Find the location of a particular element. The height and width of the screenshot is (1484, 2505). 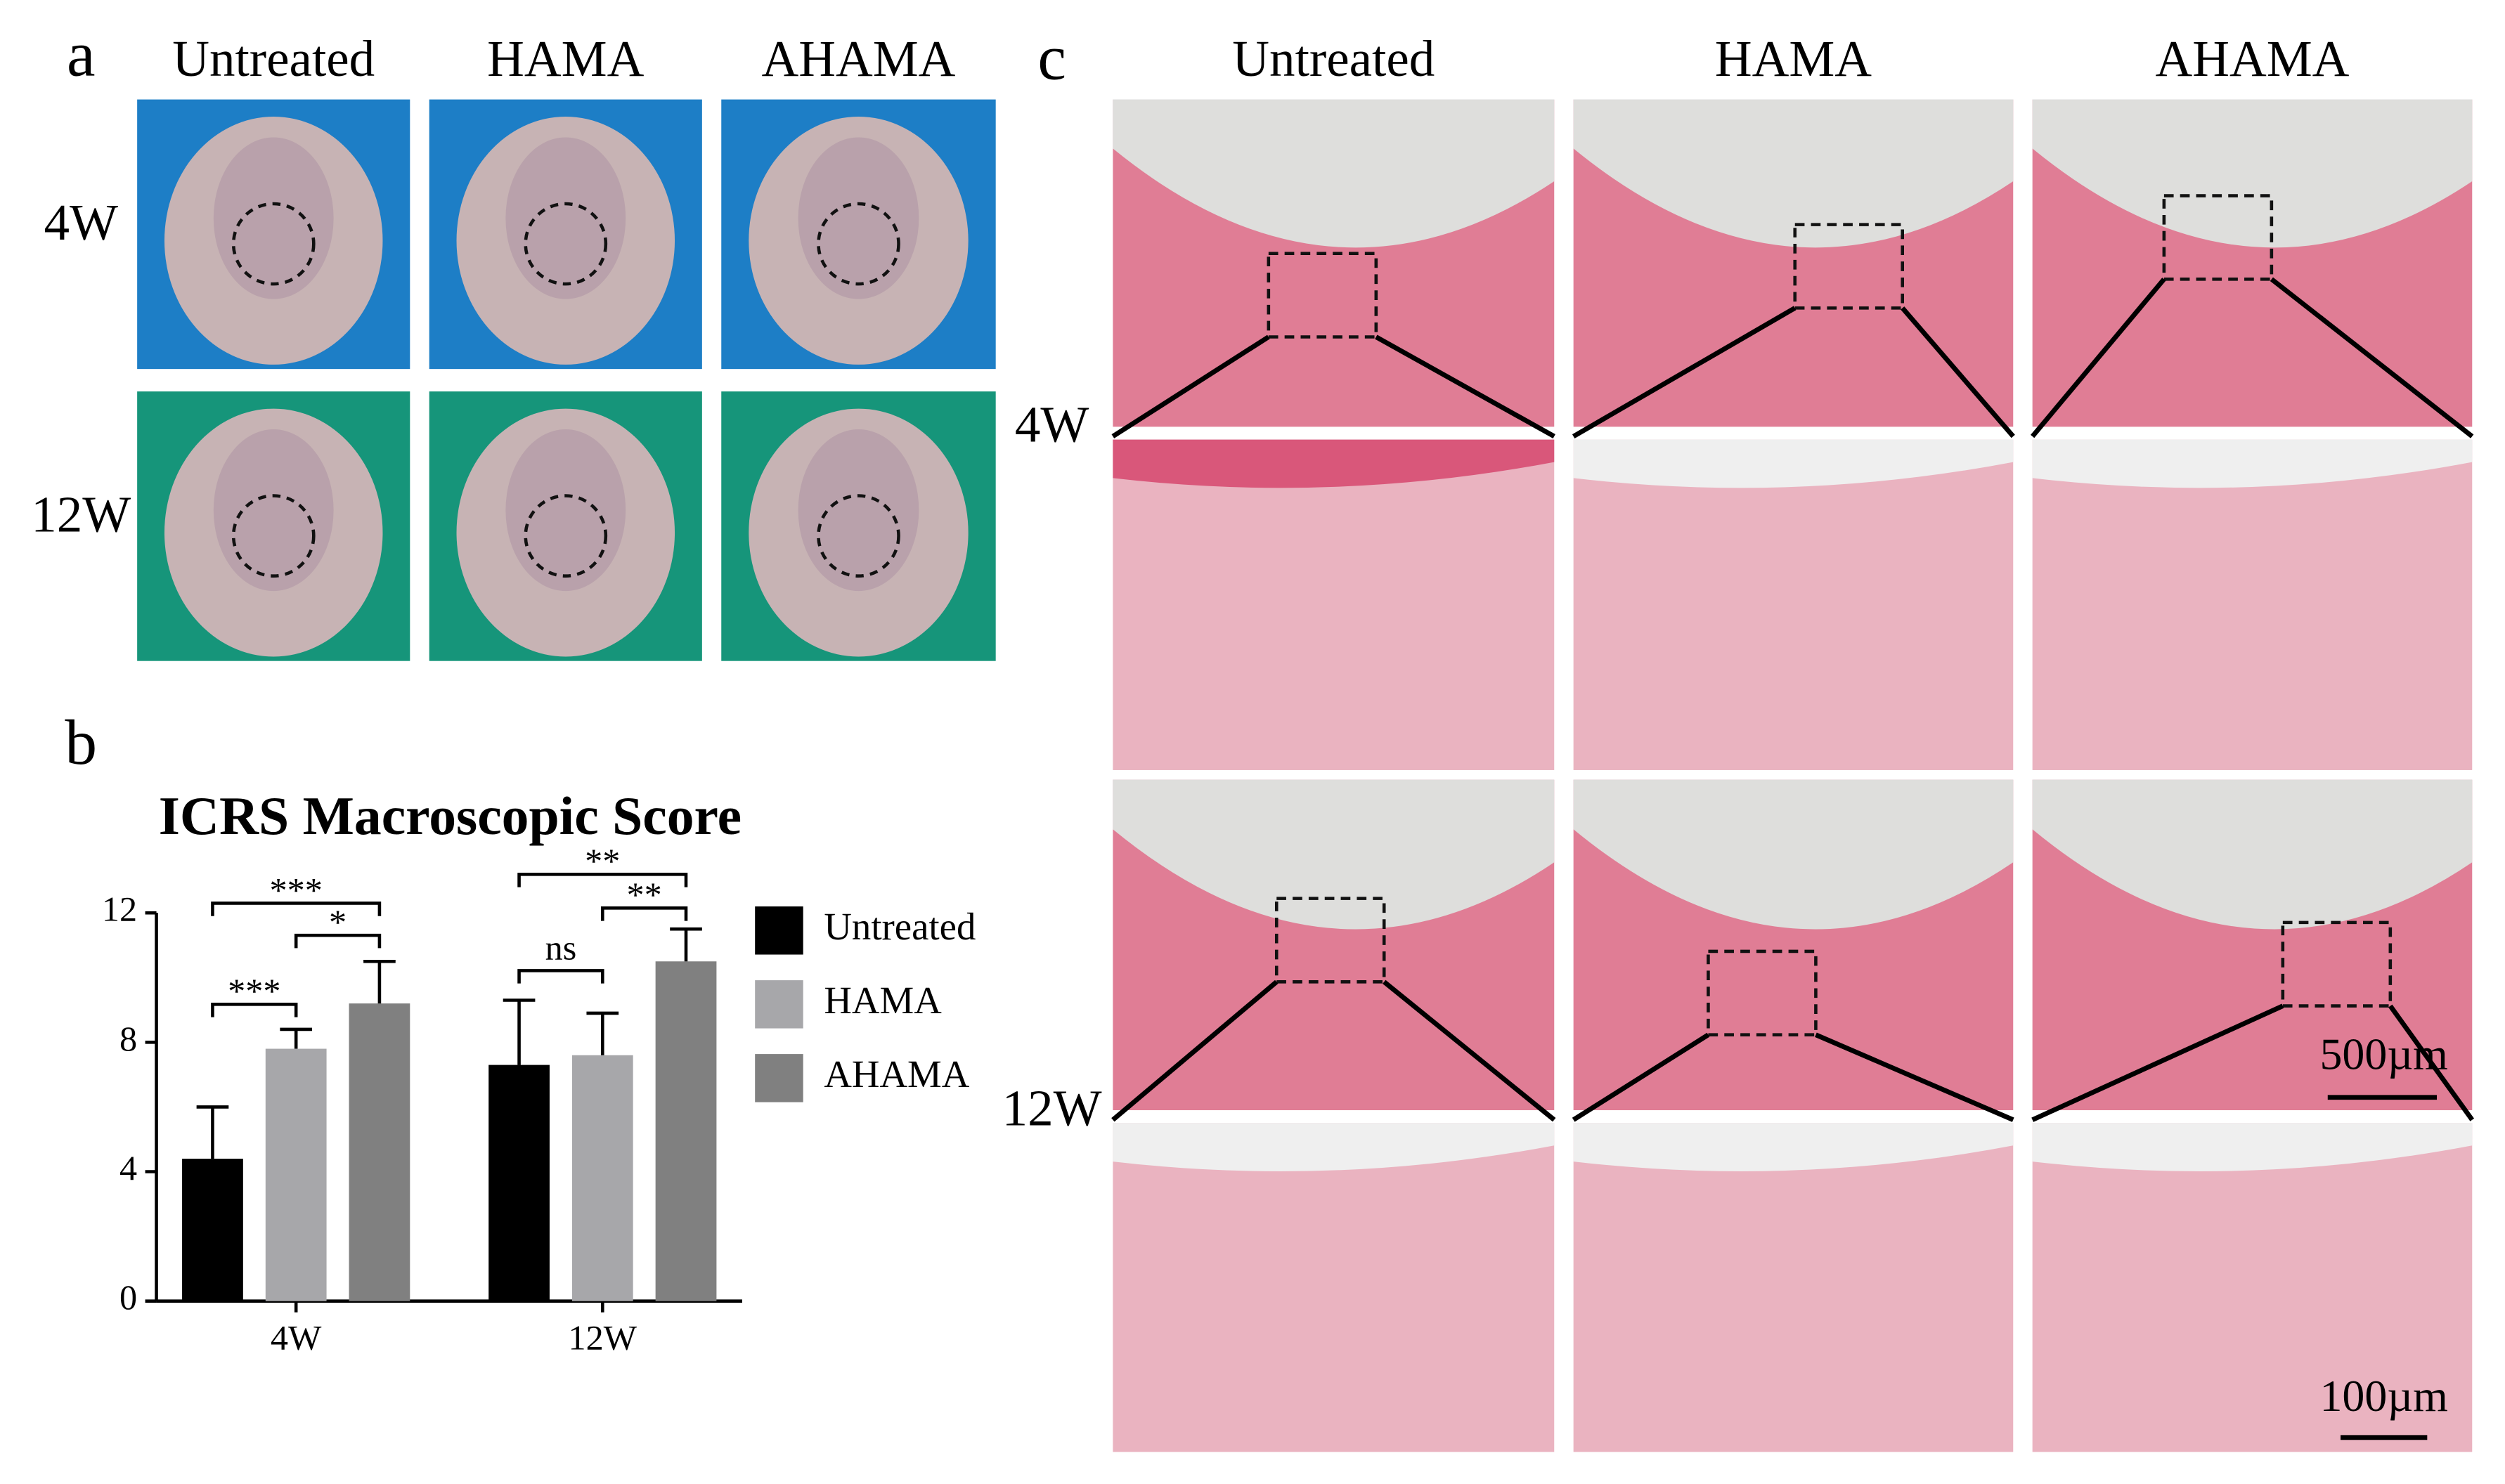

y-tick-label: 4 is located at coordinates (128, 1167).